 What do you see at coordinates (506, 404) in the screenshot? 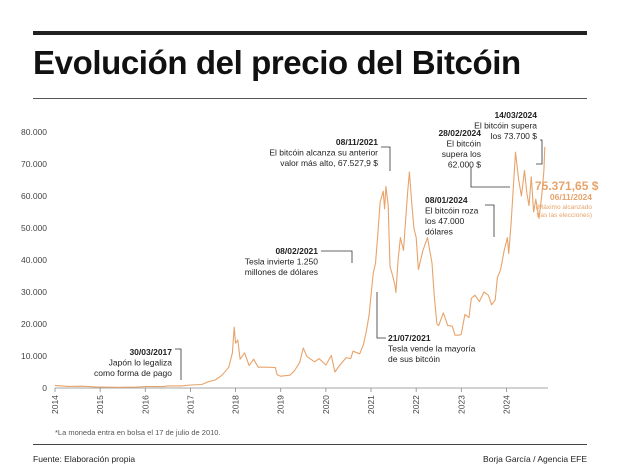
I see `x-tick-label: 2024` at bounding box center [506, 404].